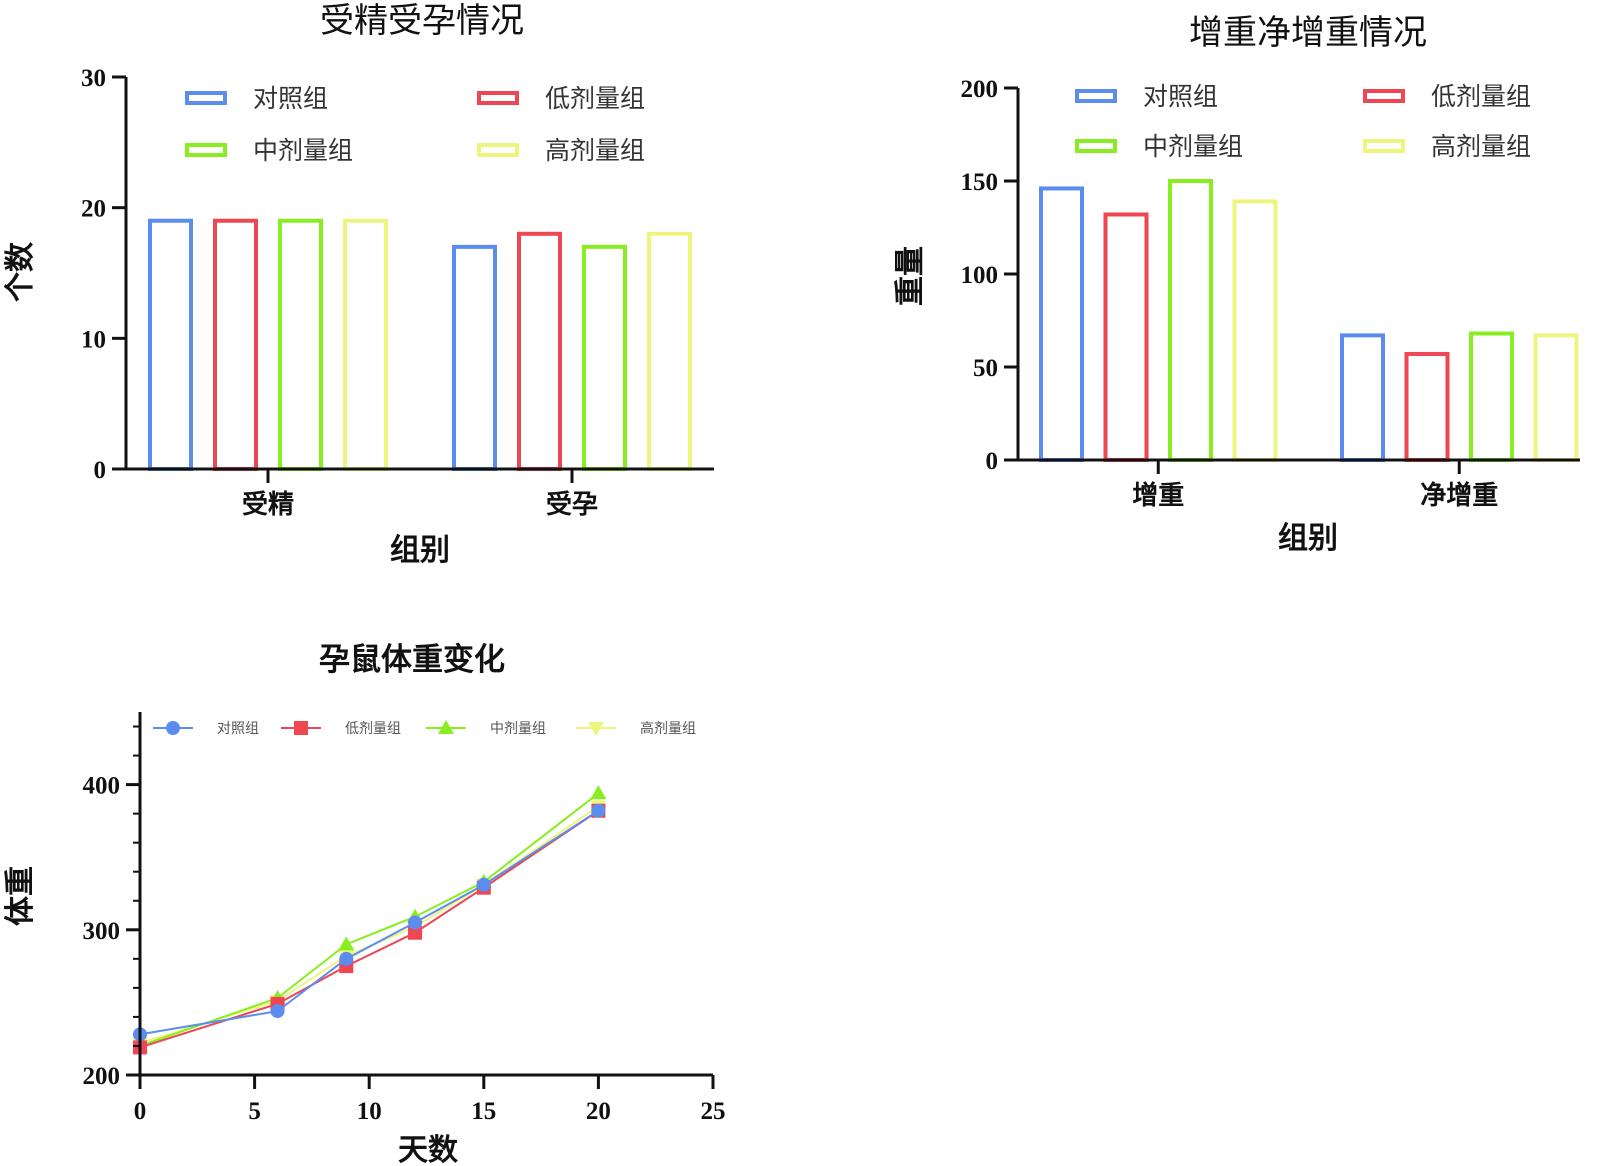 Image resolution: width=1600 pixels, height=1166 pixels. Describe the element at coordinates (268, 504) in the screenshot. I see `x-category-label: 受精` at that location.